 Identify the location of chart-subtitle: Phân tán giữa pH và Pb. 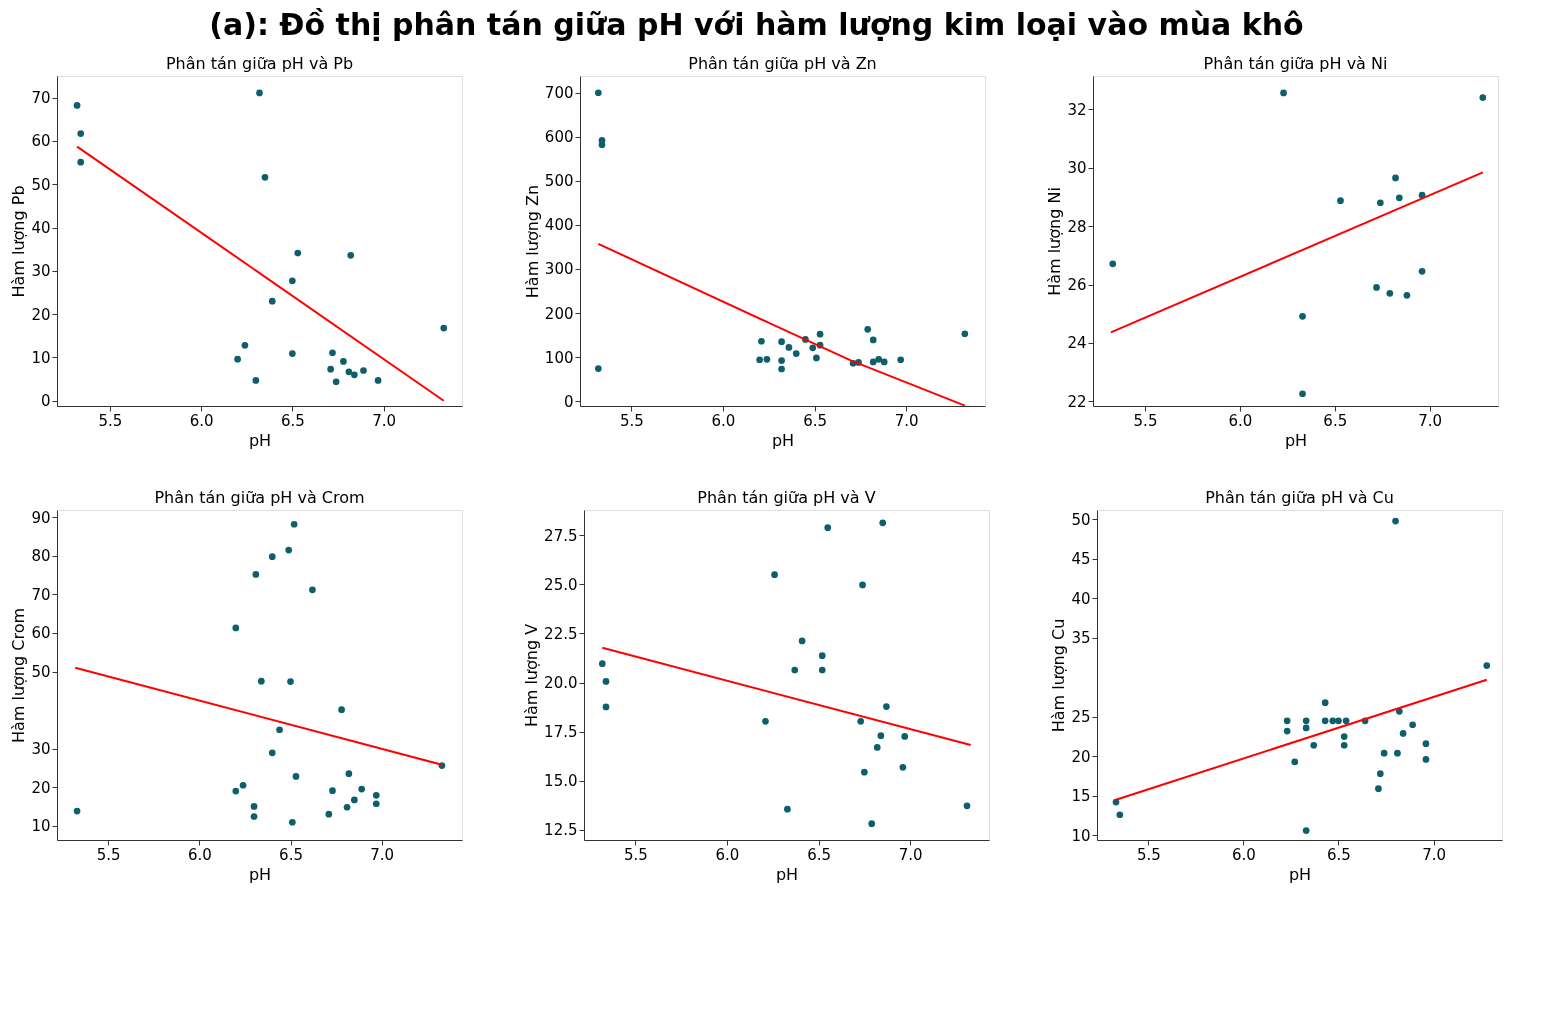
(259, 63).